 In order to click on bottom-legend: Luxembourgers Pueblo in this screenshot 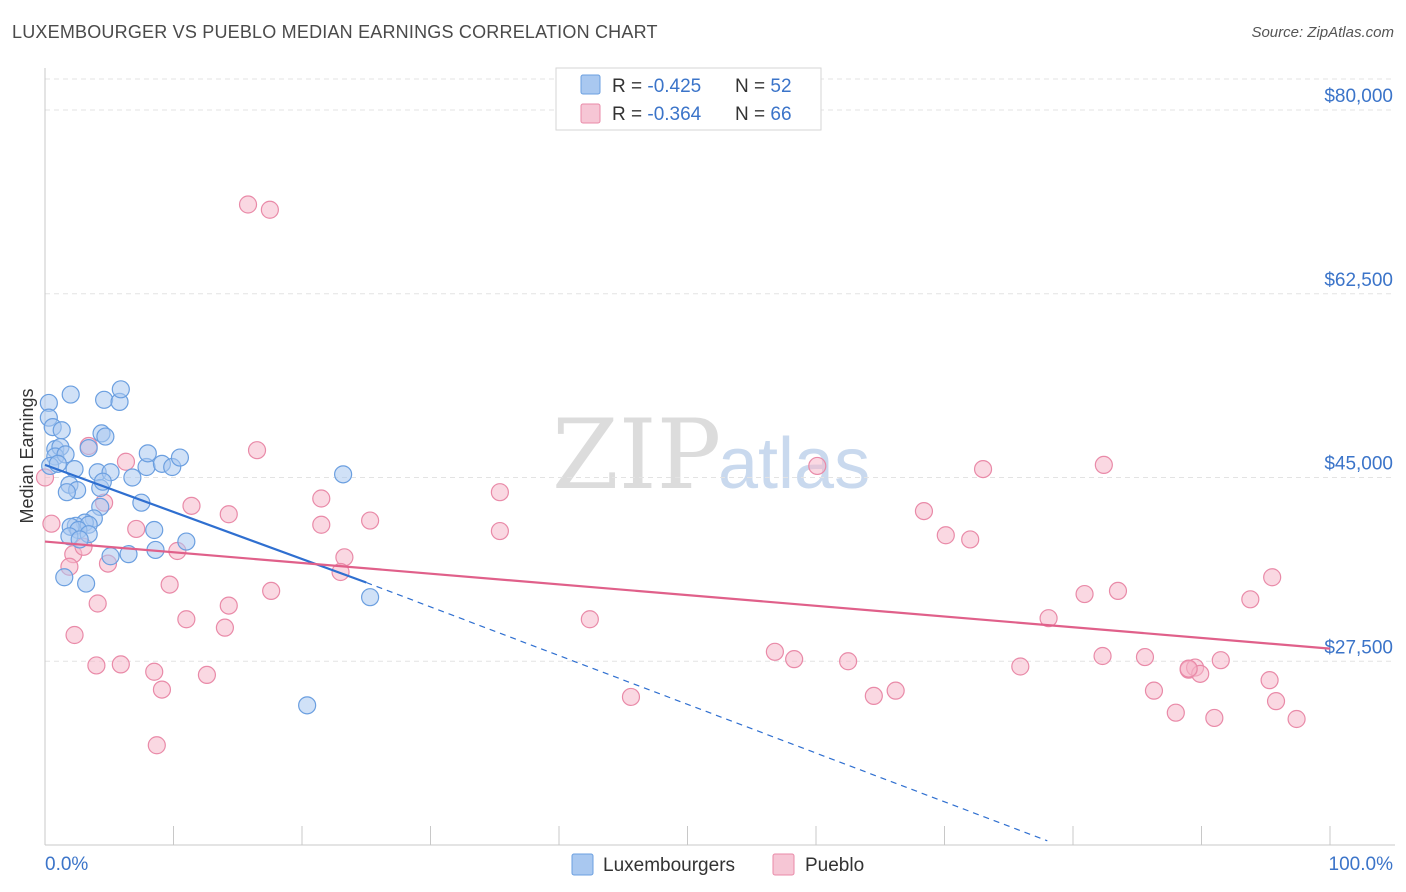, I will do `click(717, 864)`.